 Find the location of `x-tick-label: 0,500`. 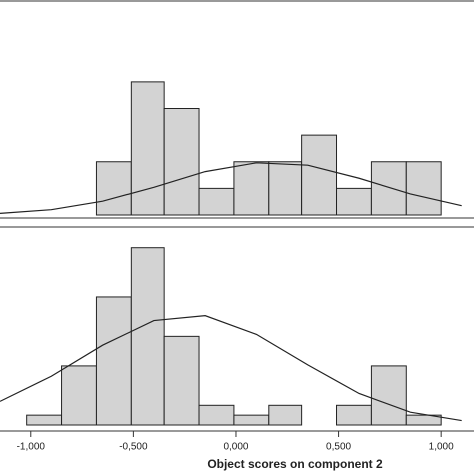

x-tick-label: 0,500 is located at coordinates (338, 447).